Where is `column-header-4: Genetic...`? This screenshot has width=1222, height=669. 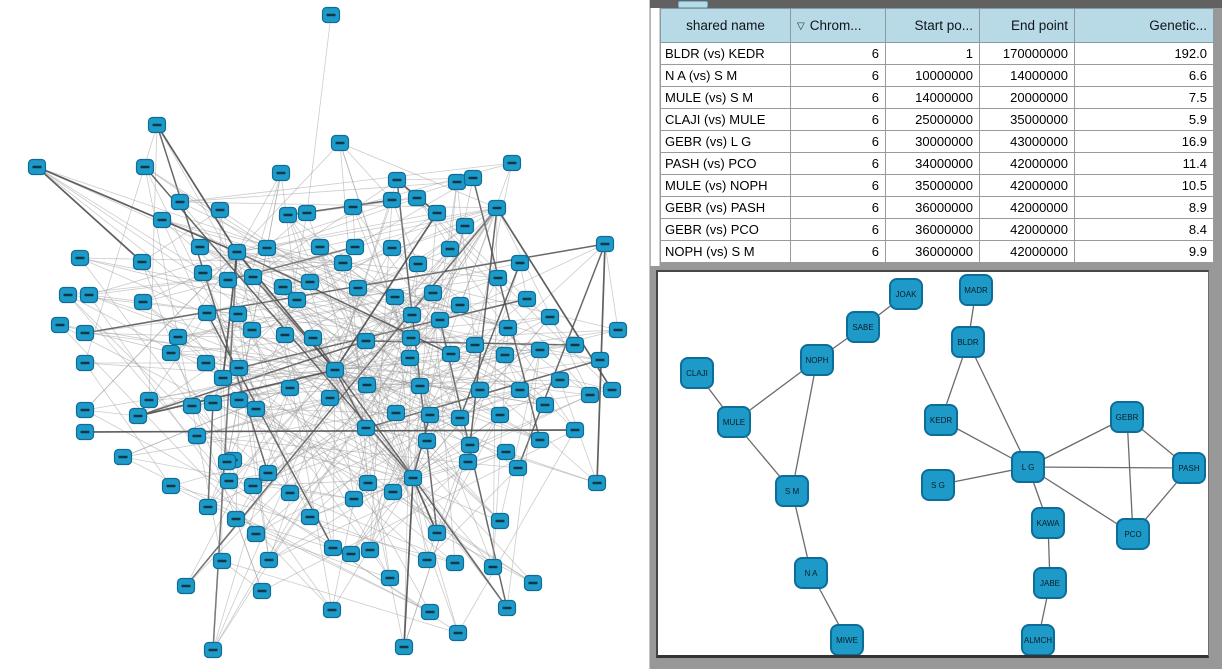 column-header-4: Genetic... is located at coordinates (1144, 25).